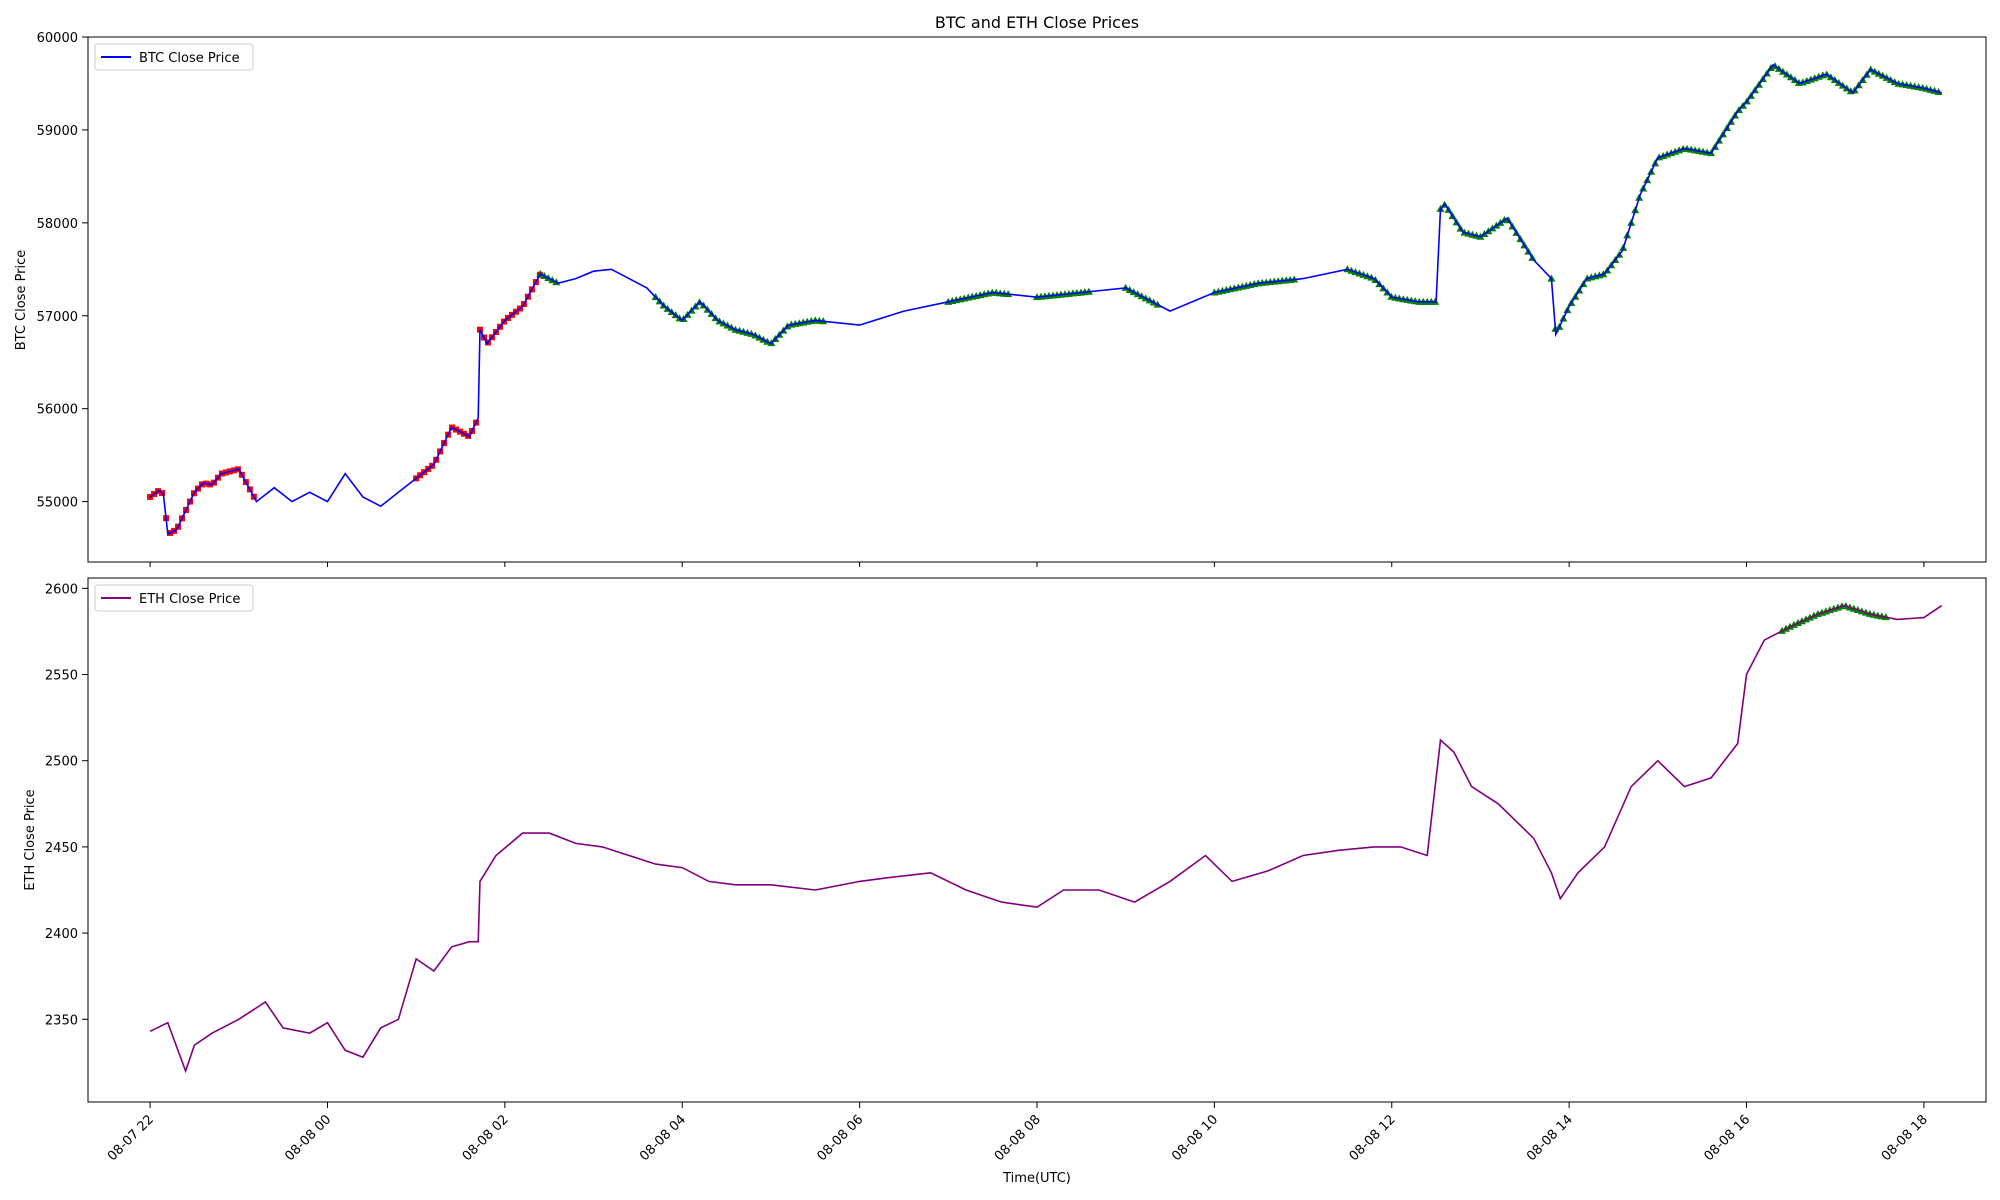 Image resolution: width=2000 pixels, height=1200 pixels. What do you see at coordinates (61, 762) in the screenshot?
I see `eth-y-tick-label: 2500` at bounding box center [61, 762].